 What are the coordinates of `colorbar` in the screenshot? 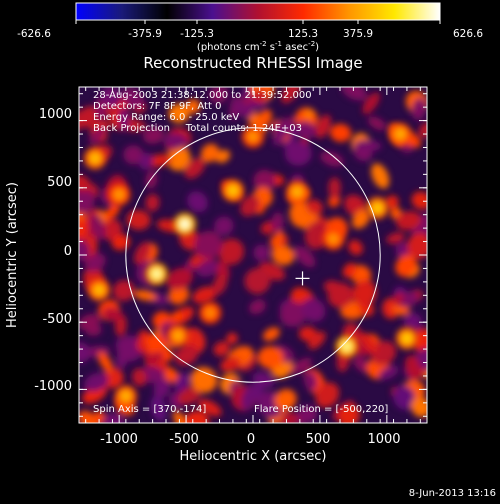 It's located at (258, 11).